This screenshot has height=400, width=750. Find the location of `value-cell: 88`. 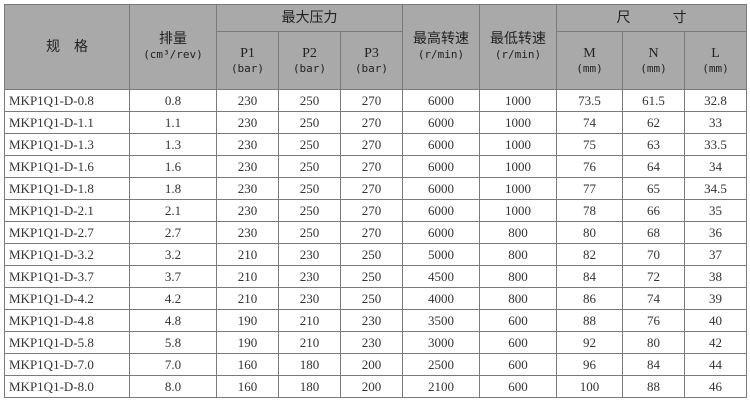

value-cell: 88 is located at coordinates (589, 320).